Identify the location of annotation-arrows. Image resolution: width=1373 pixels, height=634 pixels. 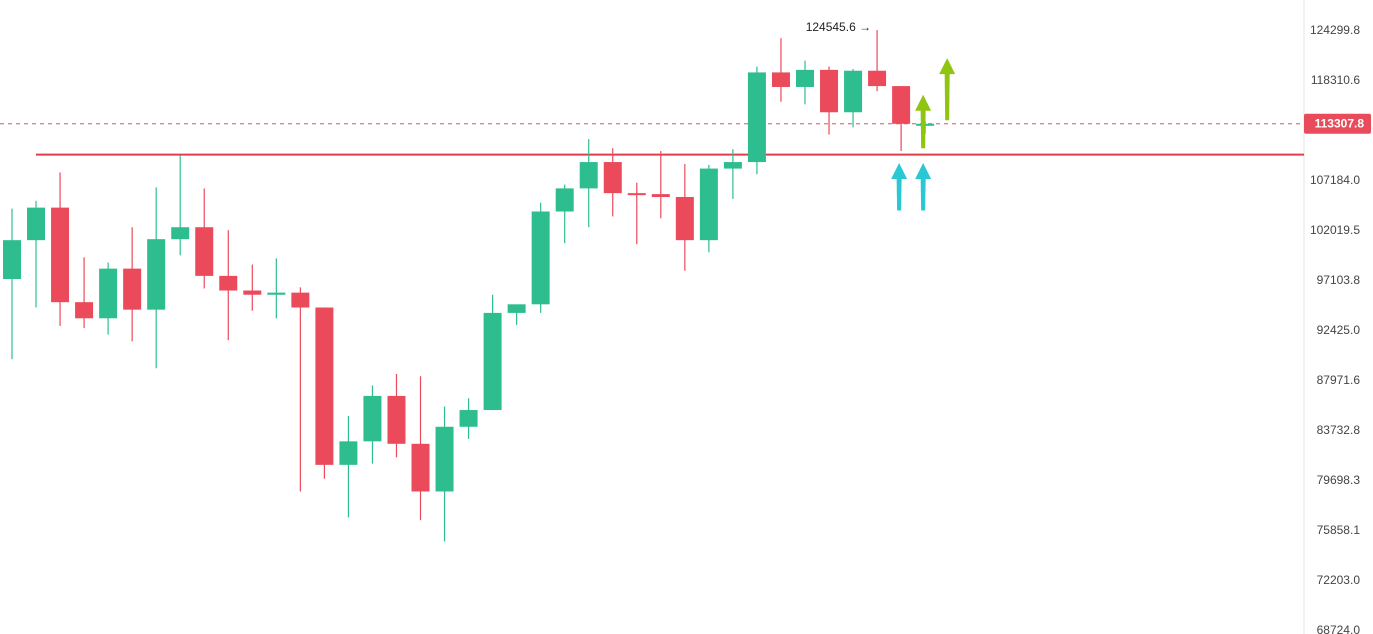
(923, 134).